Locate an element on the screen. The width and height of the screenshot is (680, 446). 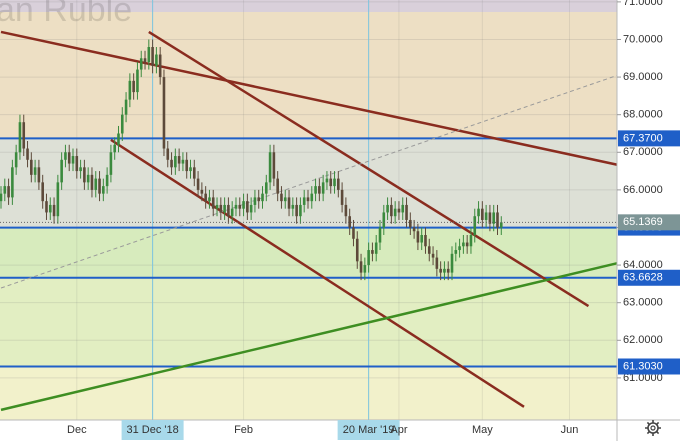
last-price-box is located at coordinates (649, 222).